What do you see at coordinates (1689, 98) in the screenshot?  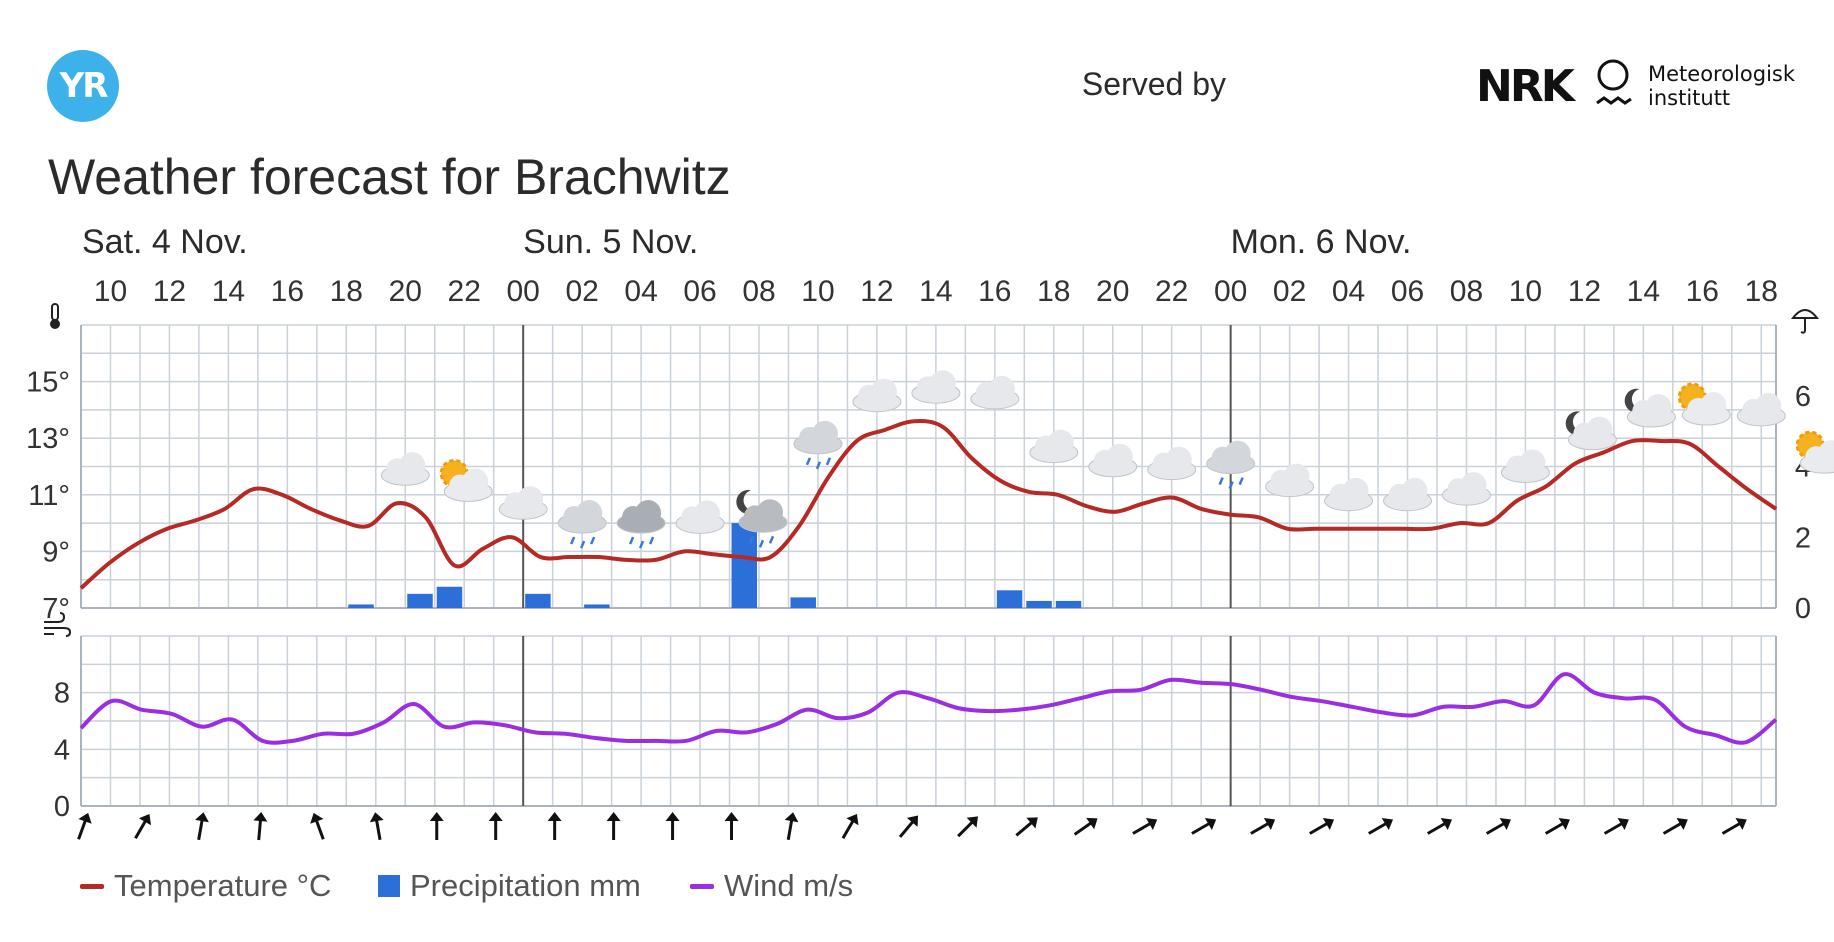 I see `met-name-line2: institutt` at bounding box center [1689, 98].